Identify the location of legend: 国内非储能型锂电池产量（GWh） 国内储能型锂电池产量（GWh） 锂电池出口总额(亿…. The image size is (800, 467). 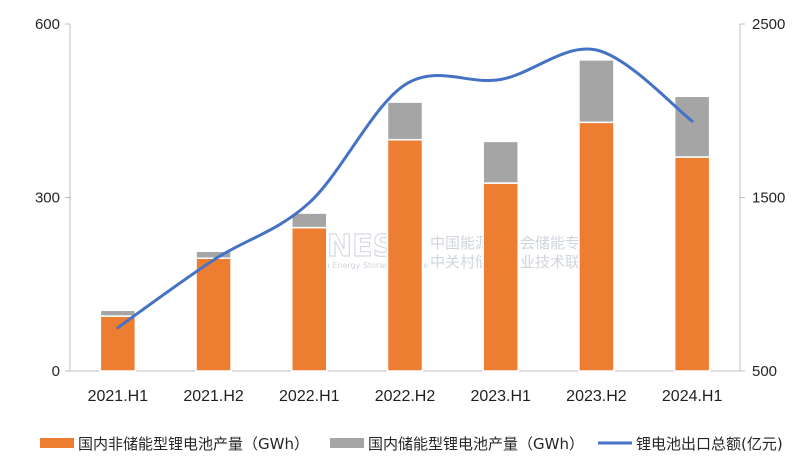
(411, 444).